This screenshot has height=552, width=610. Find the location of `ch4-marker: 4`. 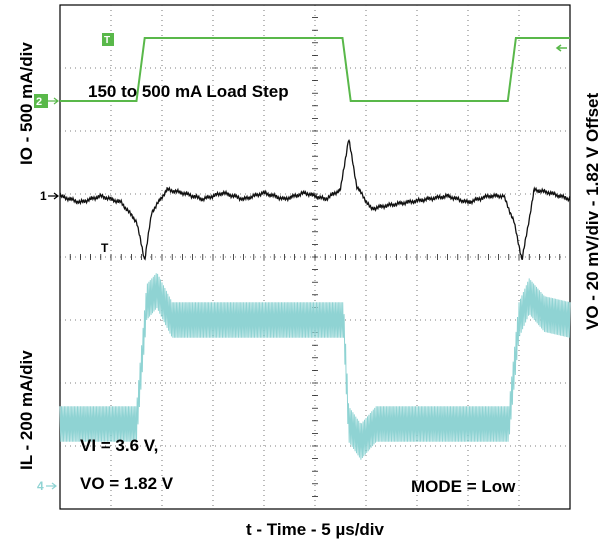

ch4-marker: 4 is located at coordinates (40, 486).